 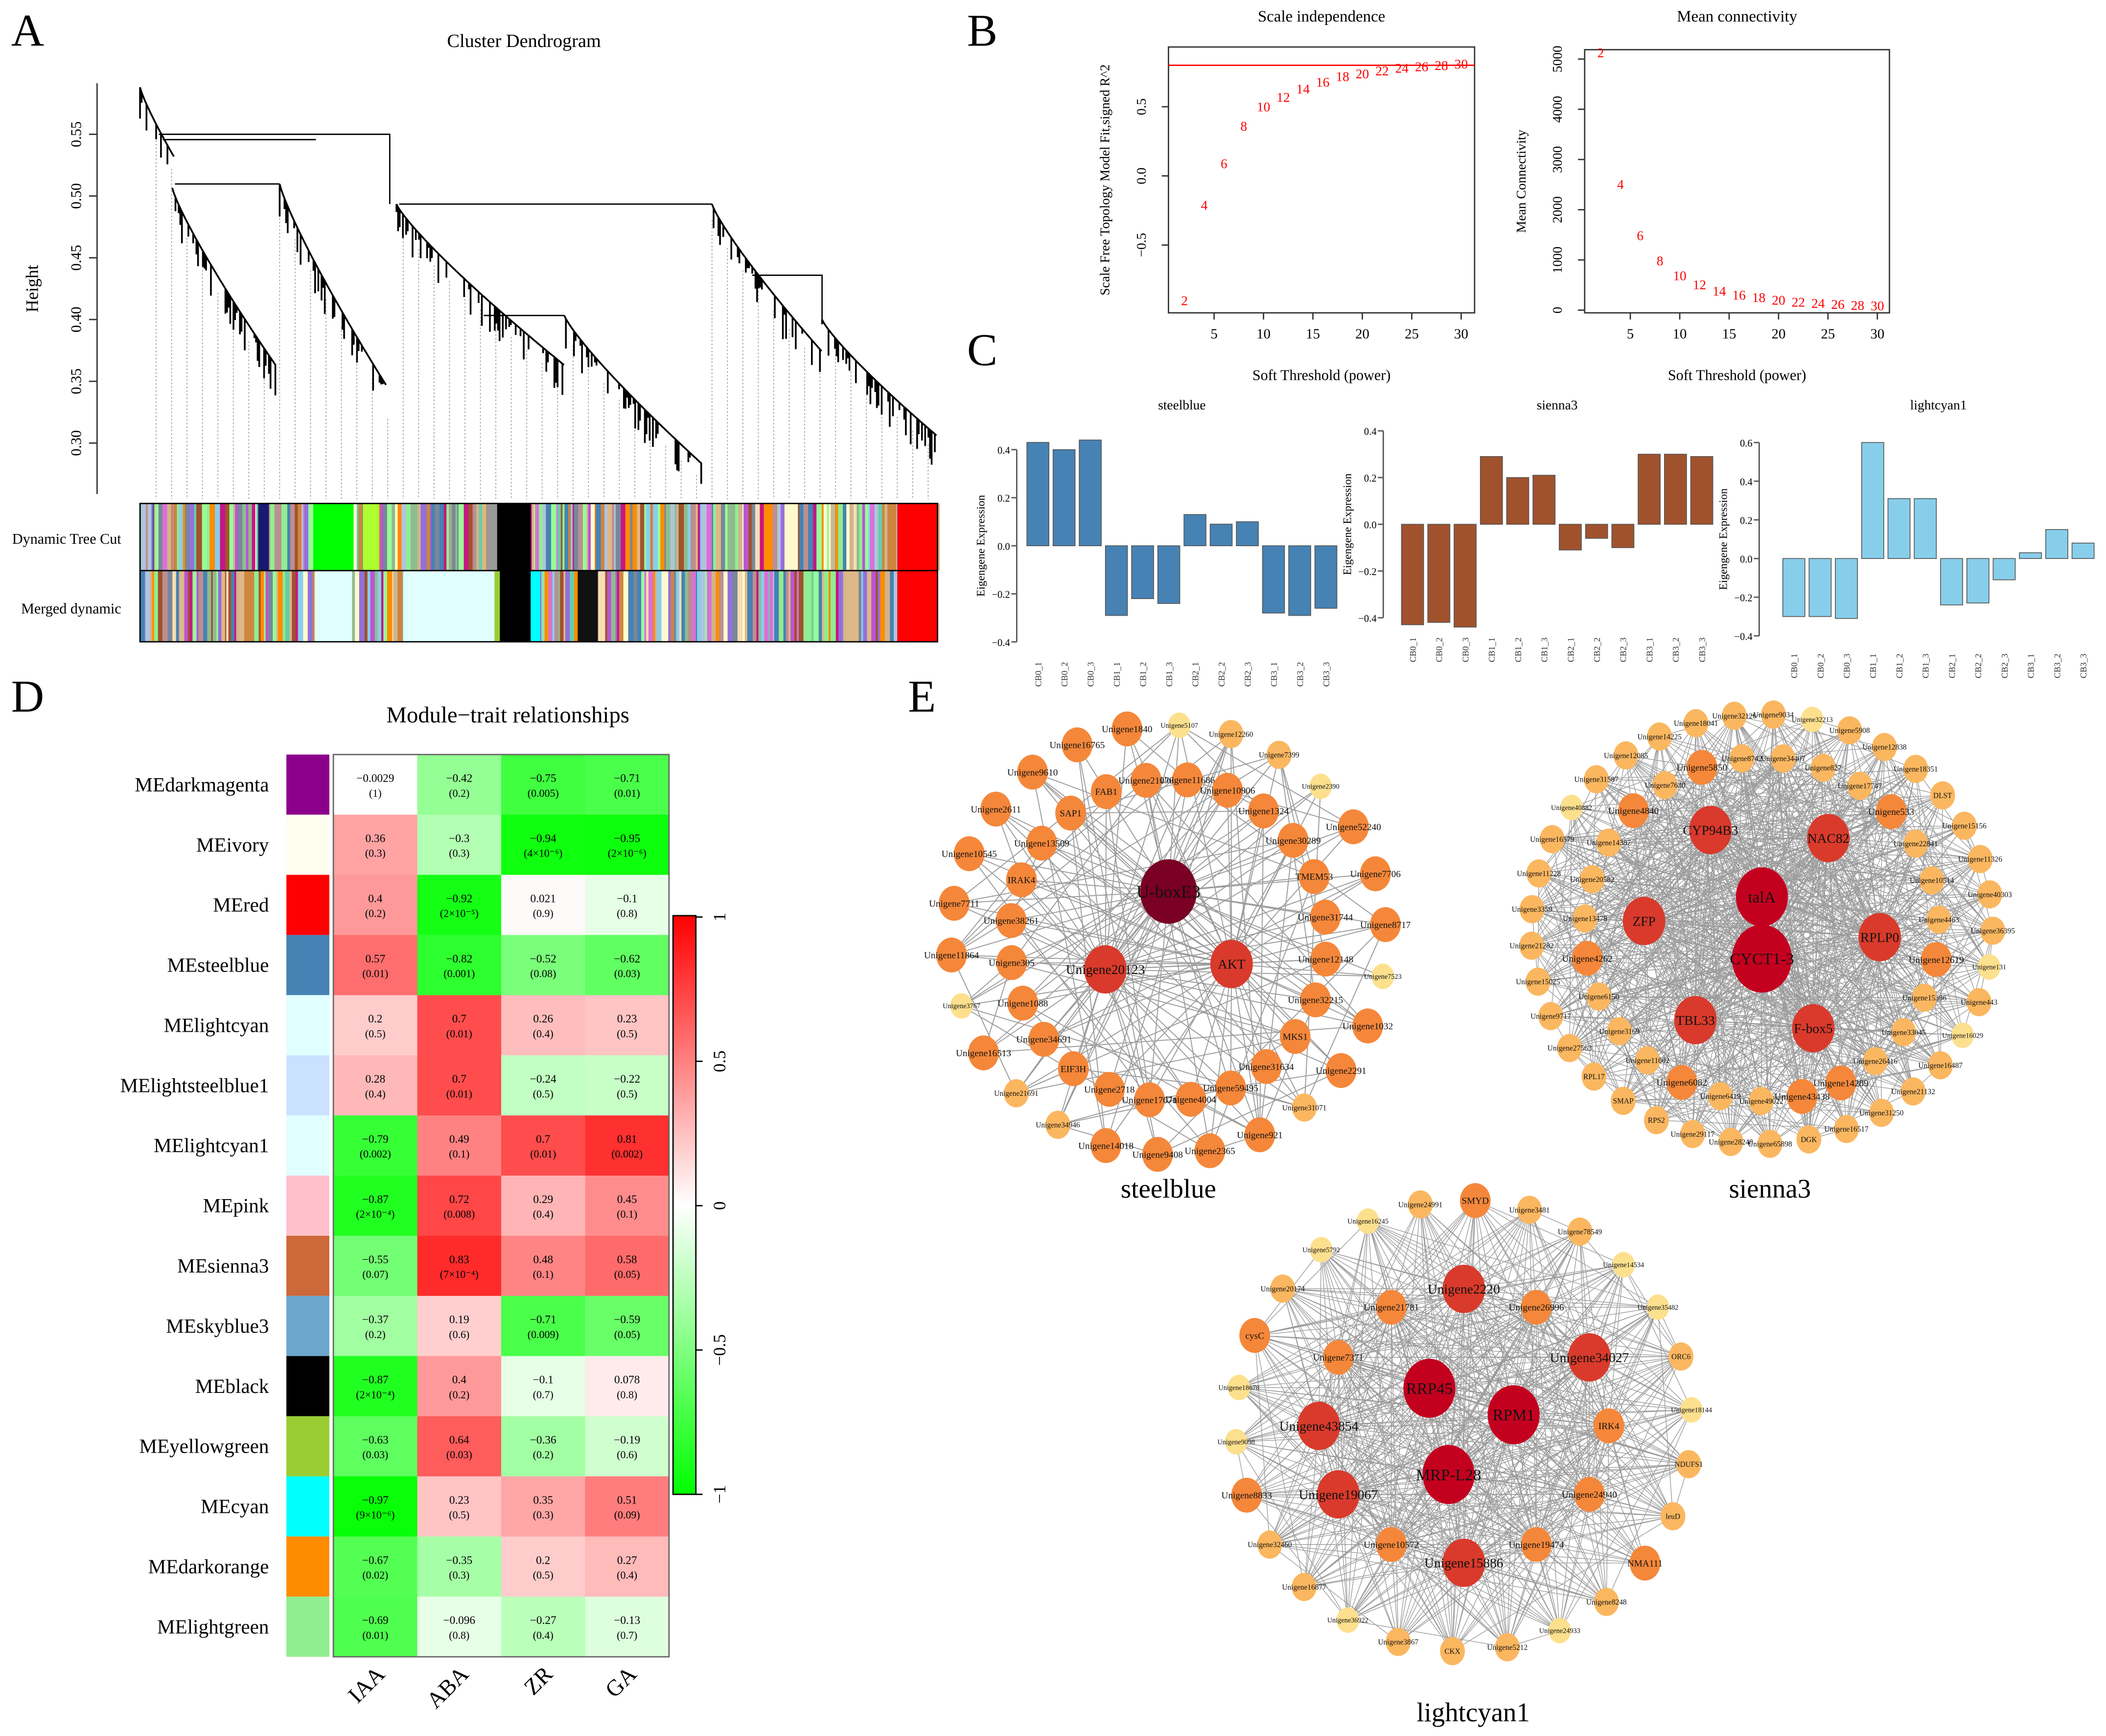 I want to click on colorbar-tick-label: 1, so click(x=720, y=917).